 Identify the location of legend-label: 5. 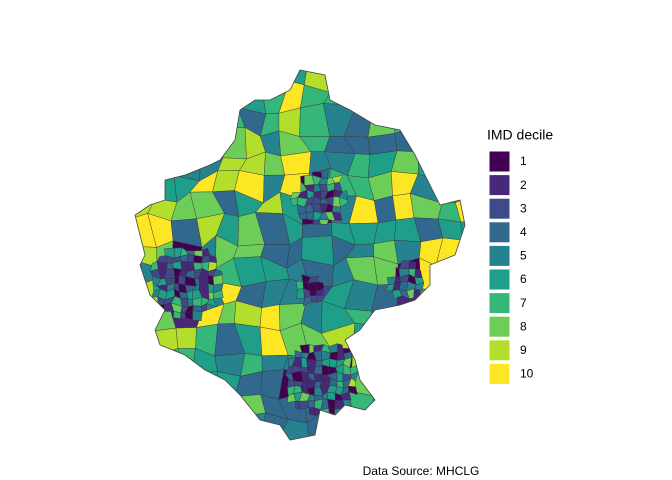
(523, 256).